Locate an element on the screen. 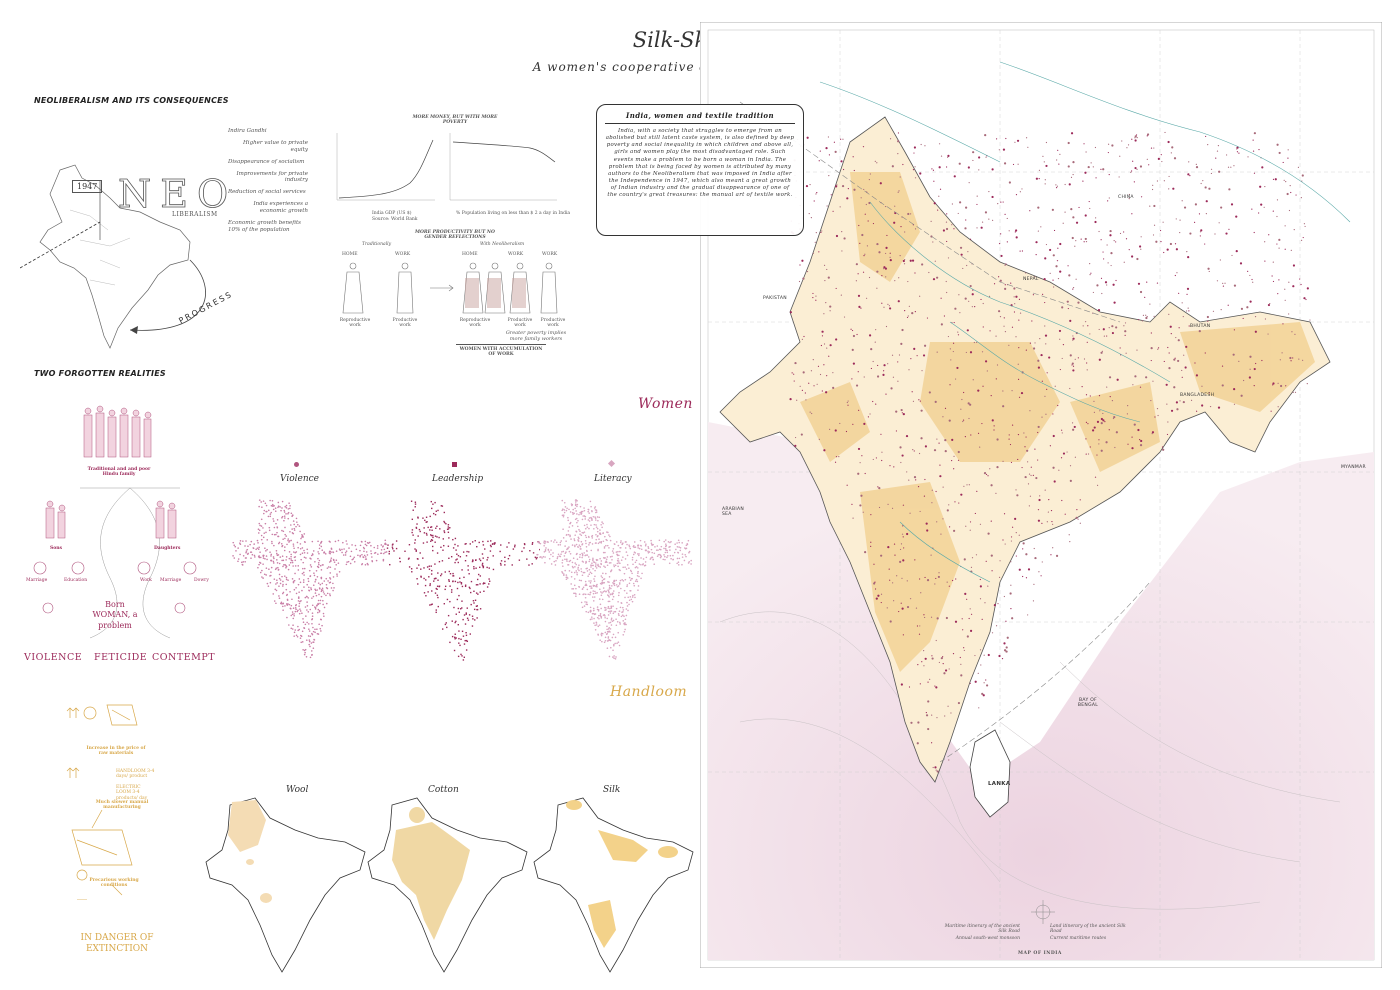 The height and width of the screenshot is (990, 1400). mini-chart-title: MORE MONEY, BUT WITH MORE POVERTY is located at coordinates (455, 120).